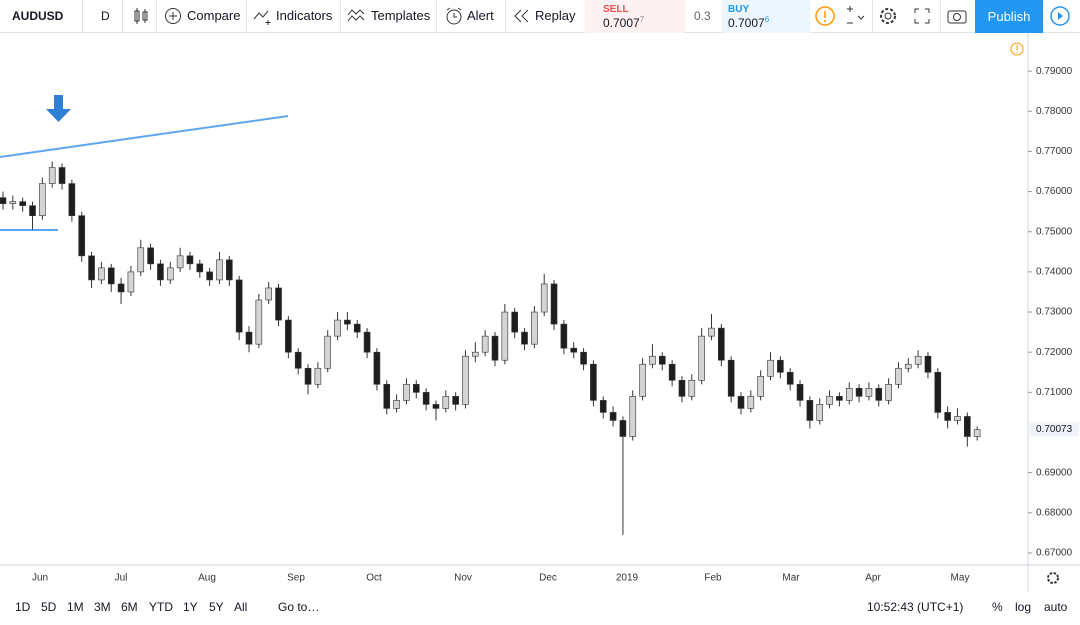 Image resolution: width=1080 pixels, height=625 pixels. I want to click on range-button: YTD, so click(161, 607).